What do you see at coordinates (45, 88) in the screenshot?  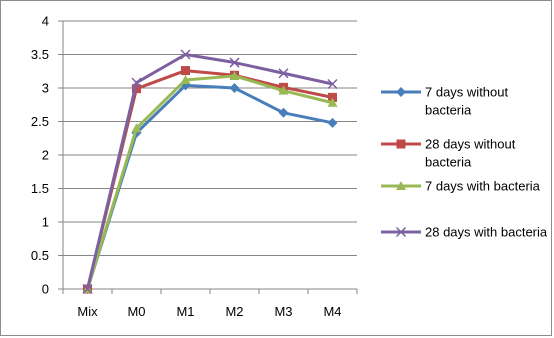 I see `y-tick-label: 3` at bounding box center [45, 88].